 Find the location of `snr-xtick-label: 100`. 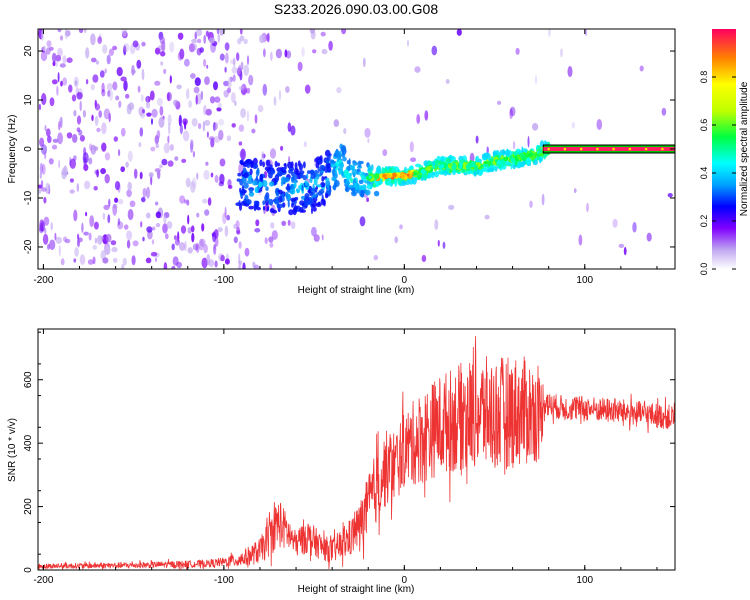

snr-xtick-label: 100 is located at coordinates (584, 580).